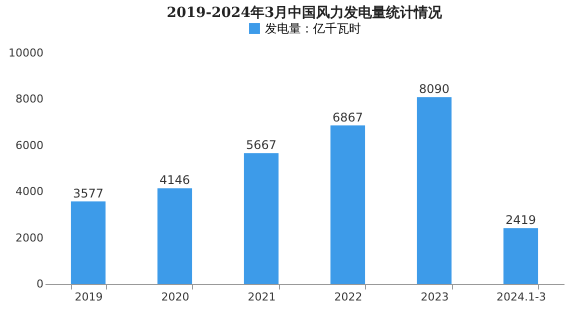 The width and height of the screenshot is (576, 330). Describe the element at coordinates (30, 237) in the screenshot. I see `y-tick-label: 2000` at that location.